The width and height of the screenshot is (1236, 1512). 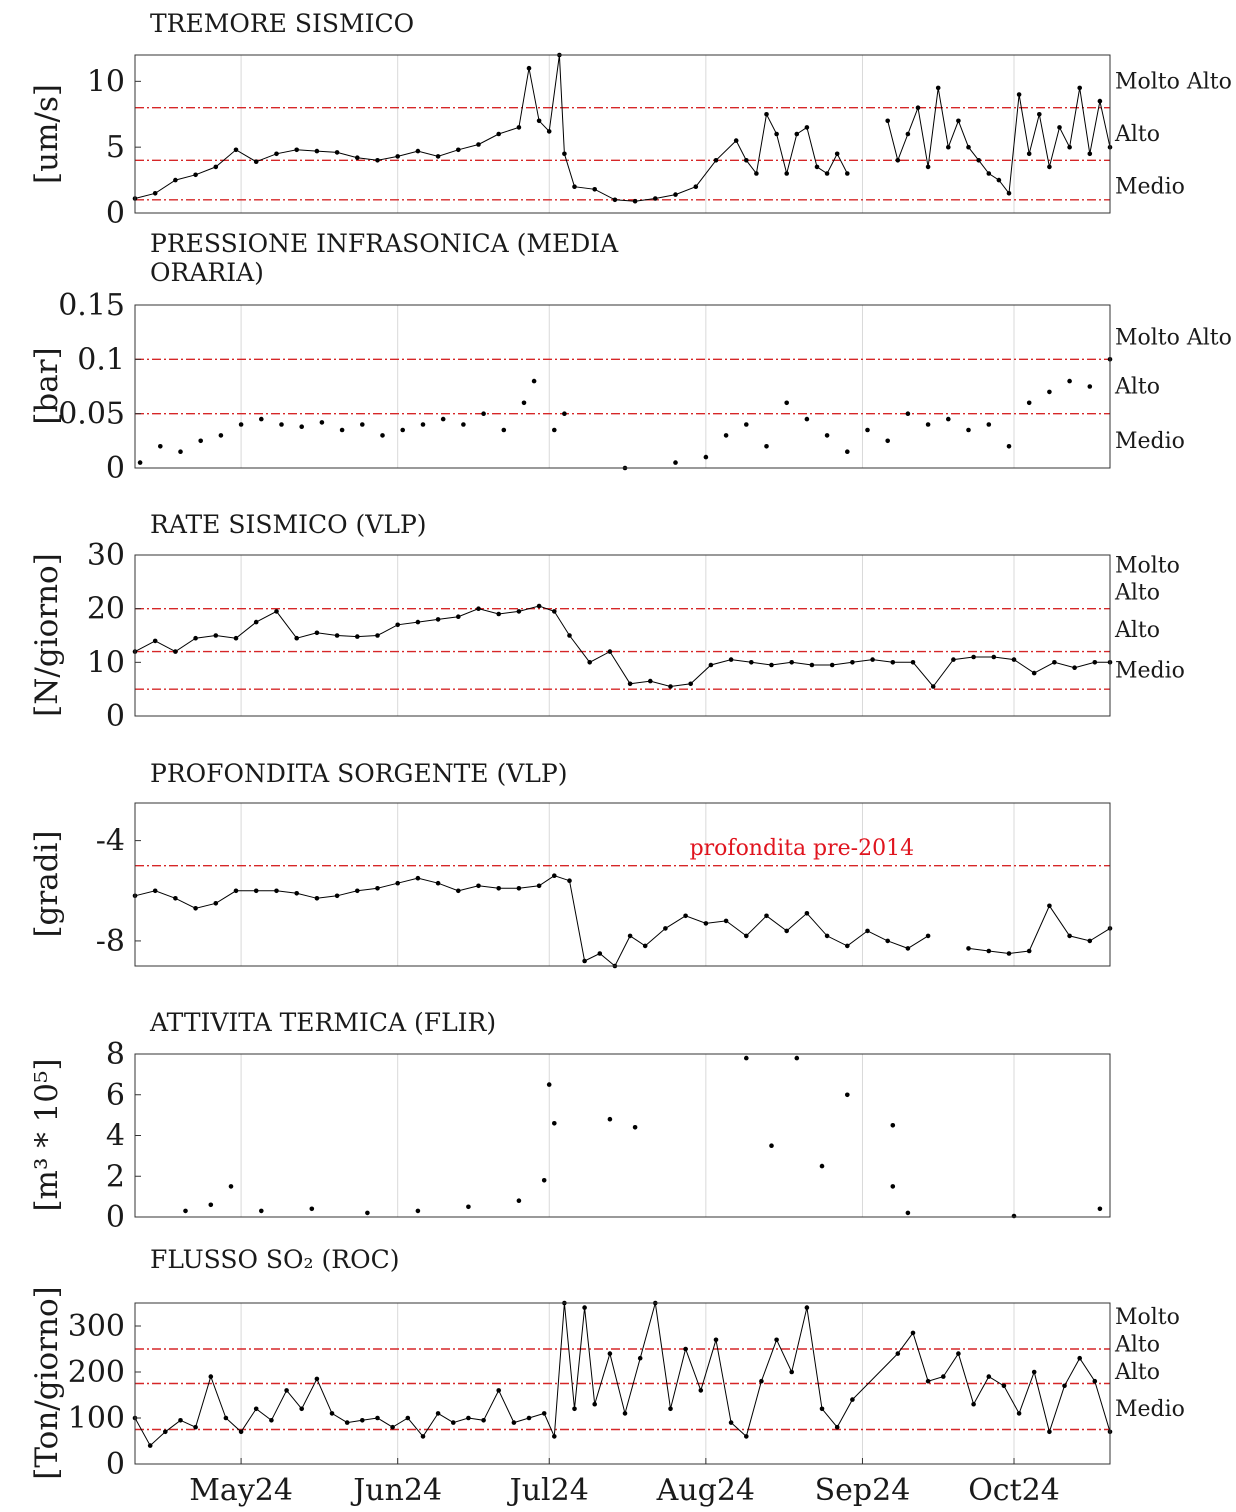 What do you see at coordinates (91, 414) in the screenshot?
I see `ytick-label: 0.05` at bounding box center [91, 414].